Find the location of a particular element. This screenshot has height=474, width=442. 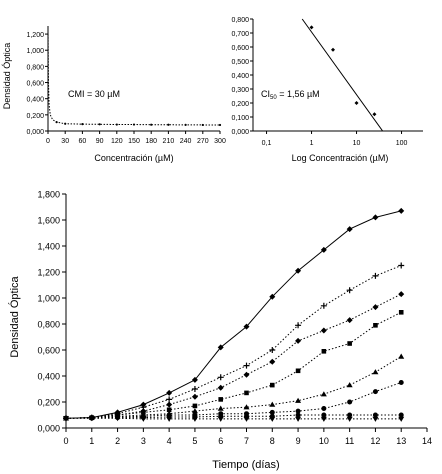

panel-growth-x-tick-label: 7 is located at coordinates (246, 441).